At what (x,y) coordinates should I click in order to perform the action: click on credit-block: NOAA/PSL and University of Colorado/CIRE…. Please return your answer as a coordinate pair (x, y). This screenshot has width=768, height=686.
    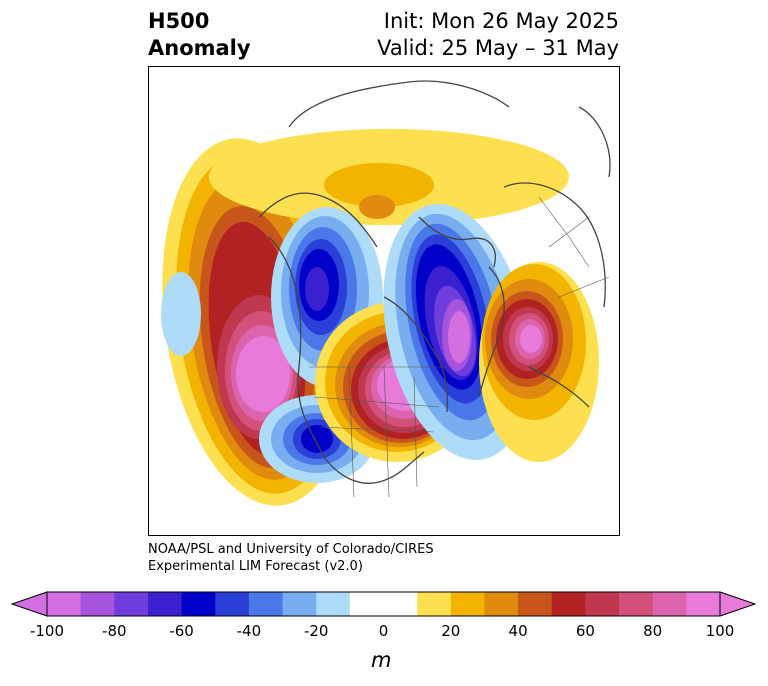
    Looking at the image, I should click on (291, 558).